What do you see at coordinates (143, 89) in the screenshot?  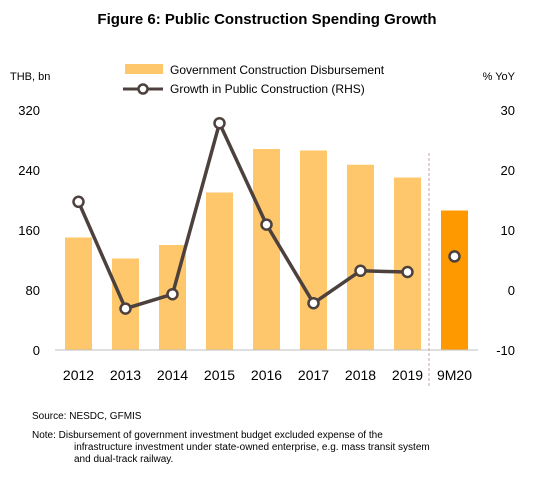 I see `legend-line-marker` at bounding box center [143, 89].